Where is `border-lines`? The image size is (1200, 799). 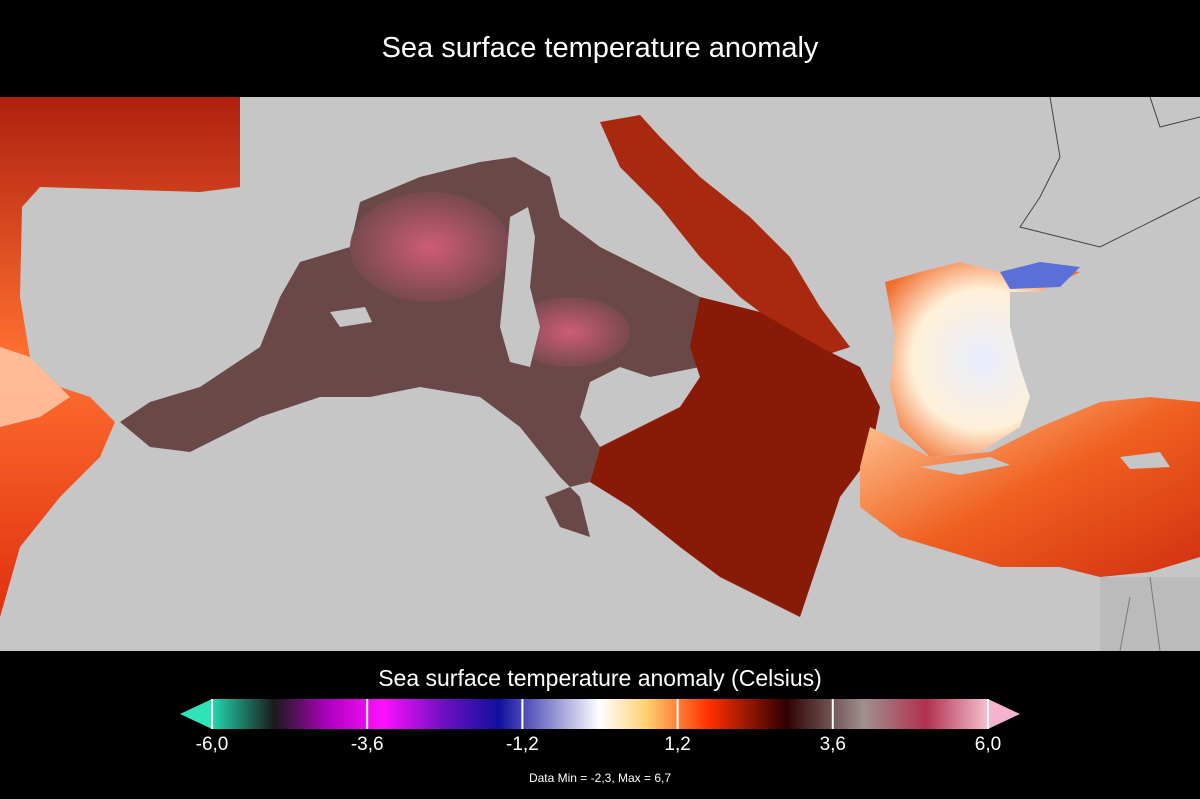 border-lines is located at coordinates (1109, 374).